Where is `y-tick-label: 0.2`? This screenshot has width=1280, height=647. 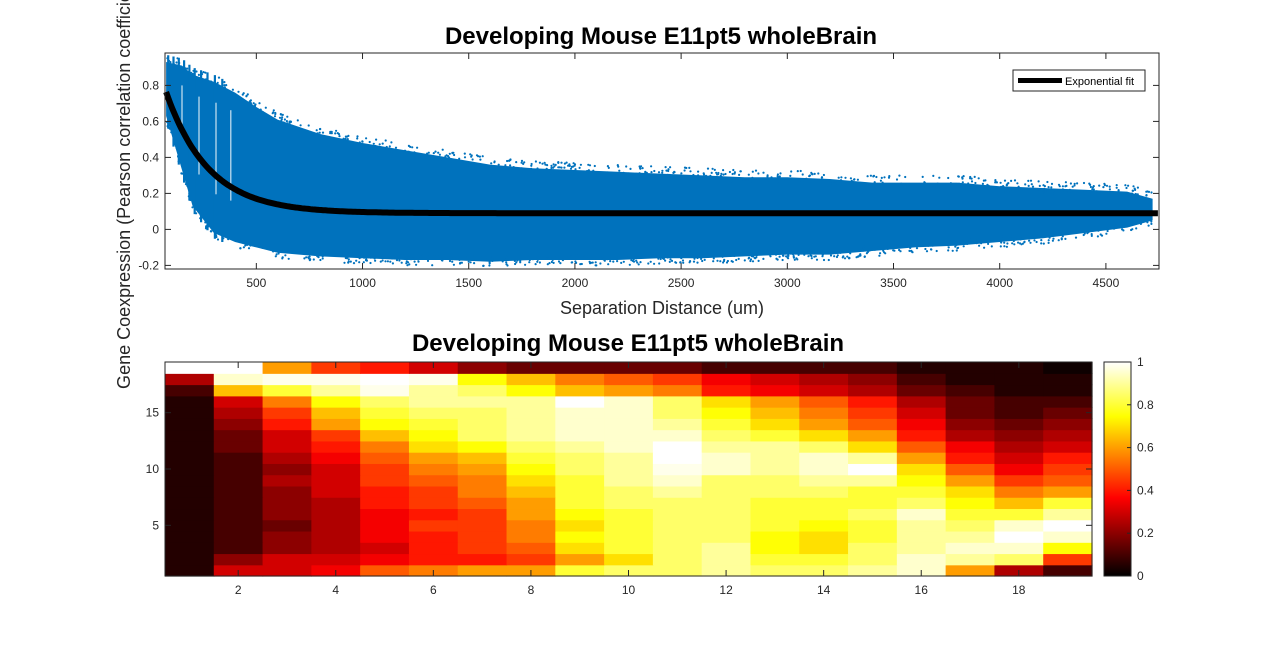
y-tick-label: 0.2 is located at coordinates (150, 193).